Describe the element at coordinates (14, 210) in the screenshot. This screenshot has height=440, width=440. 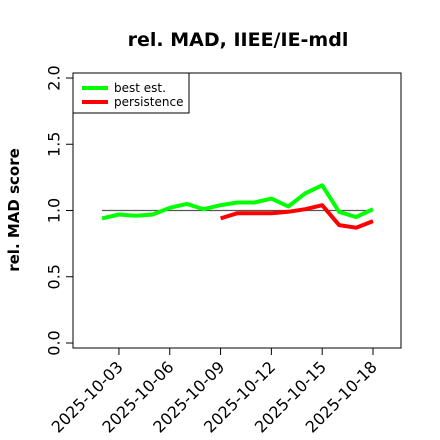
I see `y-axis-label: rel. MAD score` at that location.